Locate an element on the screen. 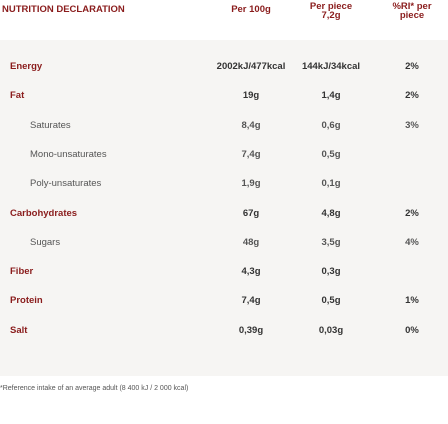  row-value: 144kJ/34kcal is located at coordinates (331, 66).